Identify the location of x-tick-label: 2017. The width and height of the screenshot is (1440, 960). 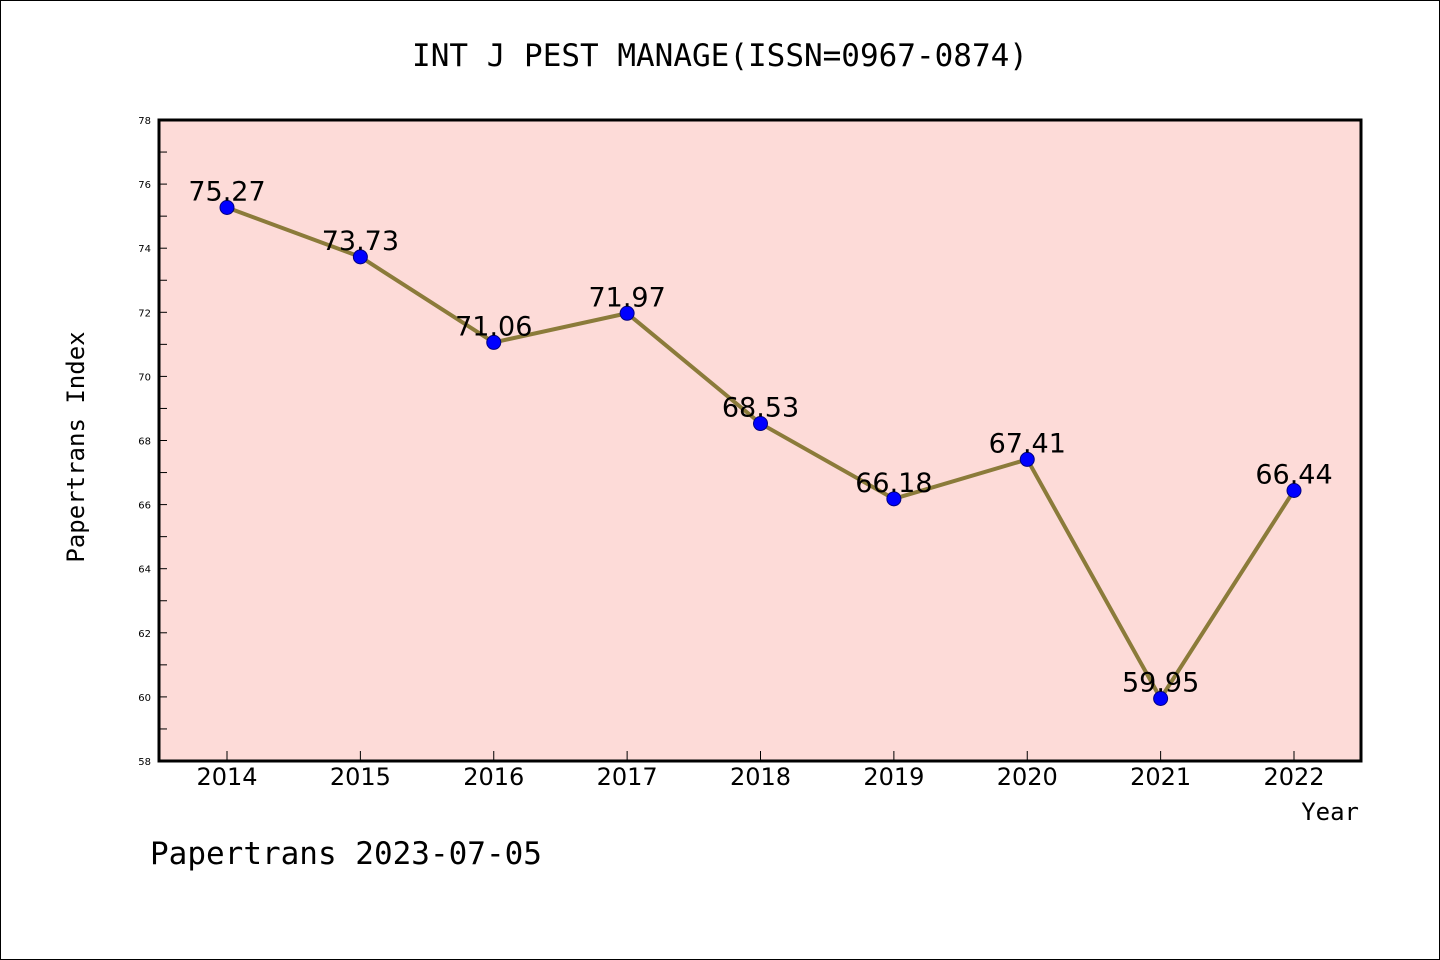
(627, 777).